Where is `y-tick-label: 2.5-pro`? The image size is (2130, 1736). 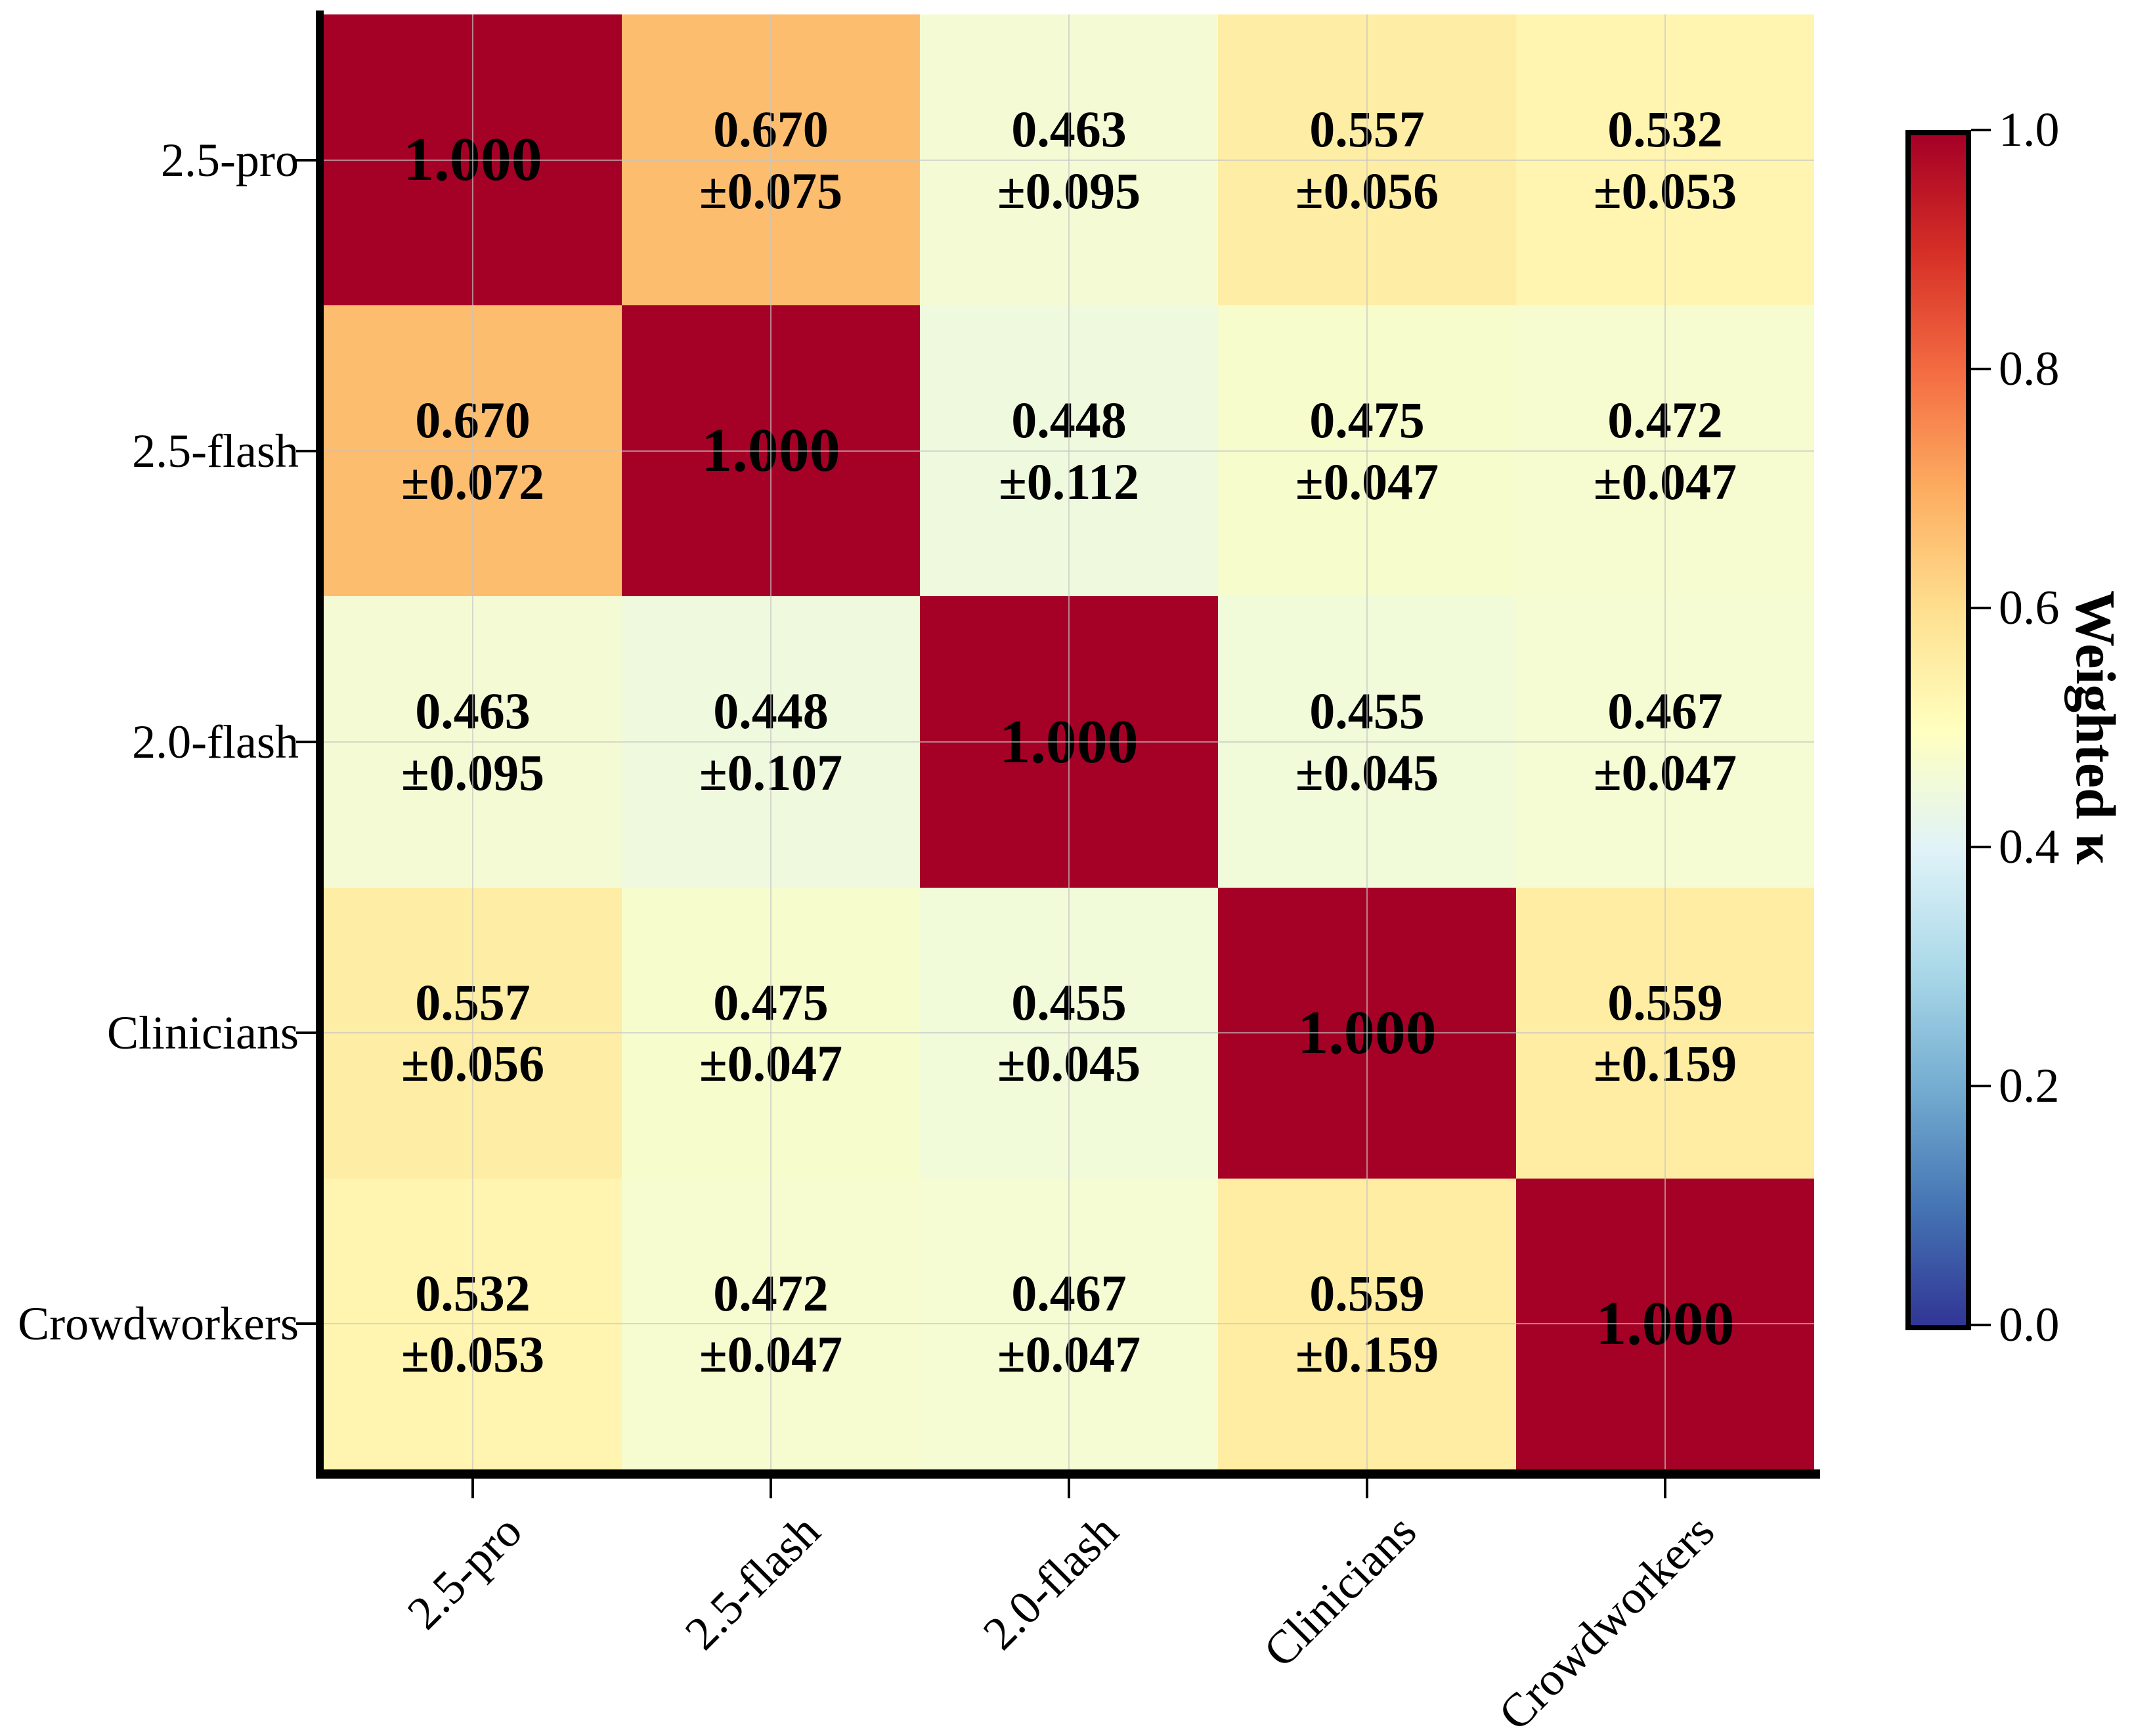
y-tick-label: 2.5-pro is located at coordinates (230, 159).